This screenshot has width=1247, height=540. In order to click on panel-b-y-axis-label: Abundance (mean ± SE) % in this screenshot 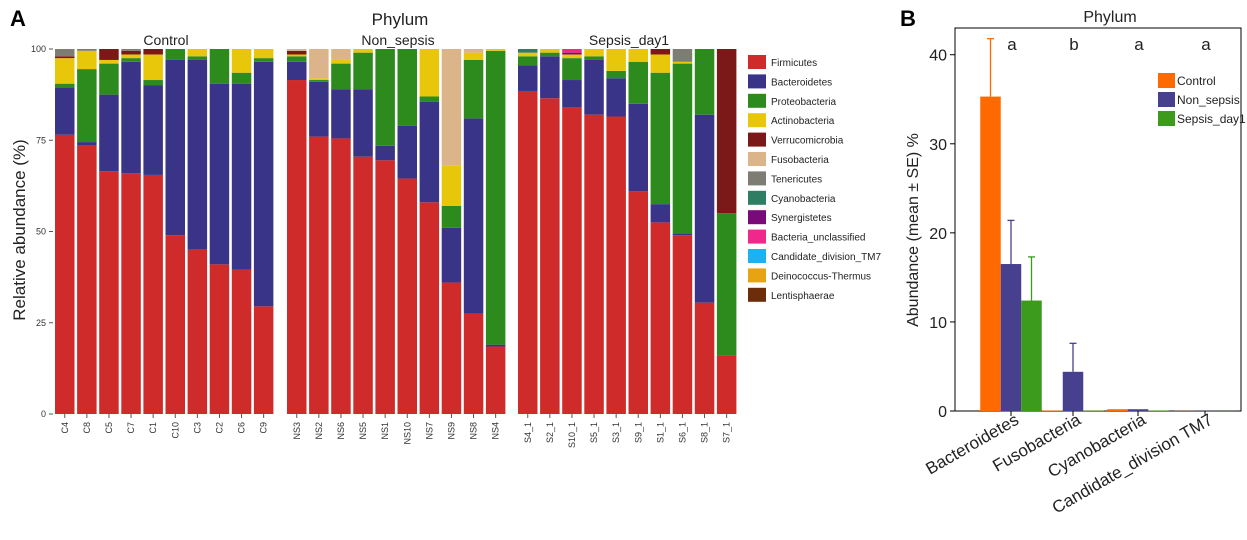, I will do `click(913, 230)`.